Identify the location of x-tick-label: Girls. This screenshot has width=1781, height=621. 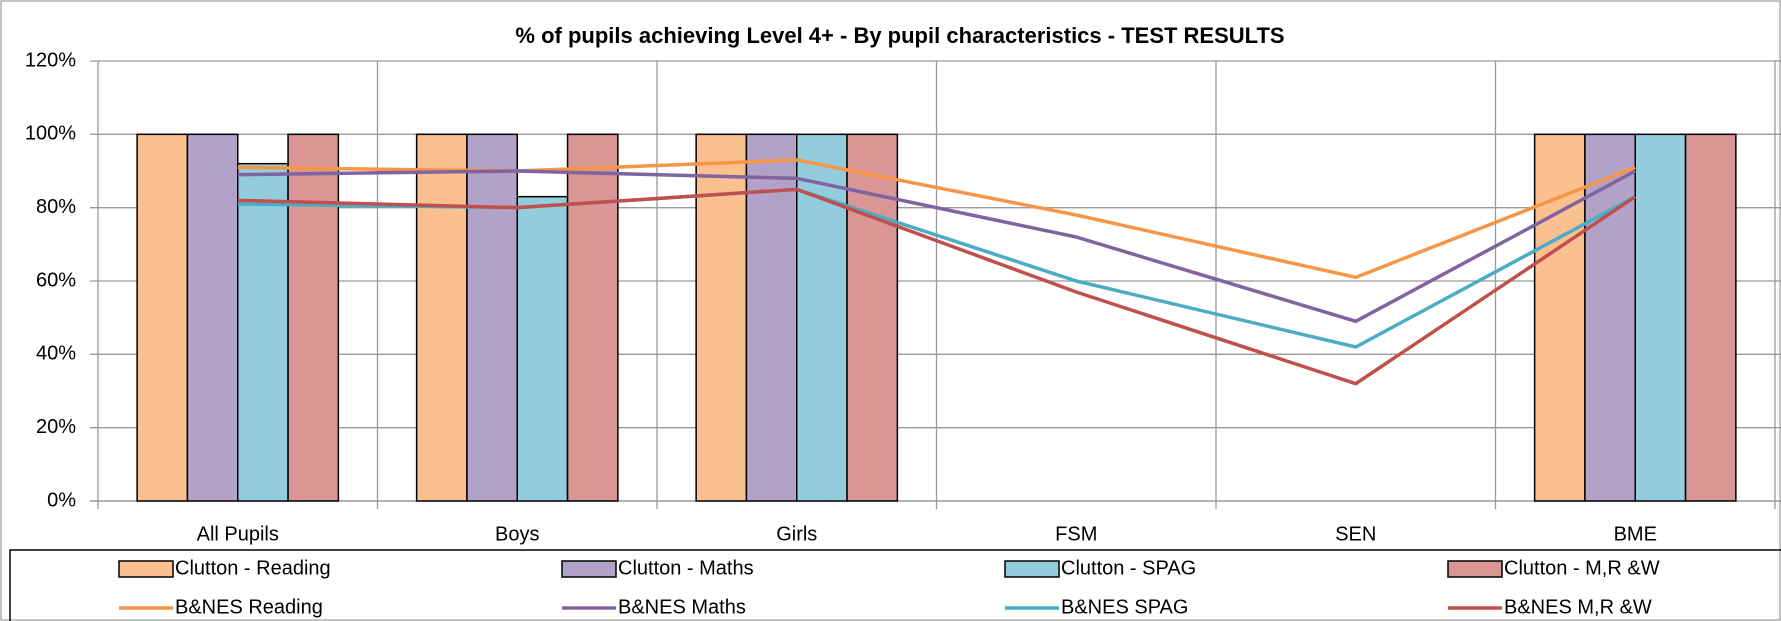
(796, 534).